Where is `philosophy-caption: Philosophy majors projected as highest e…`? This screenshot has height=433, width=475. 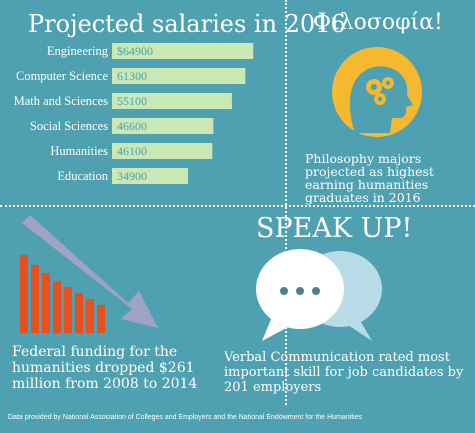 philosophy-caption: Philosophy majors projected as highest e… is located at coordinates (369, 178).